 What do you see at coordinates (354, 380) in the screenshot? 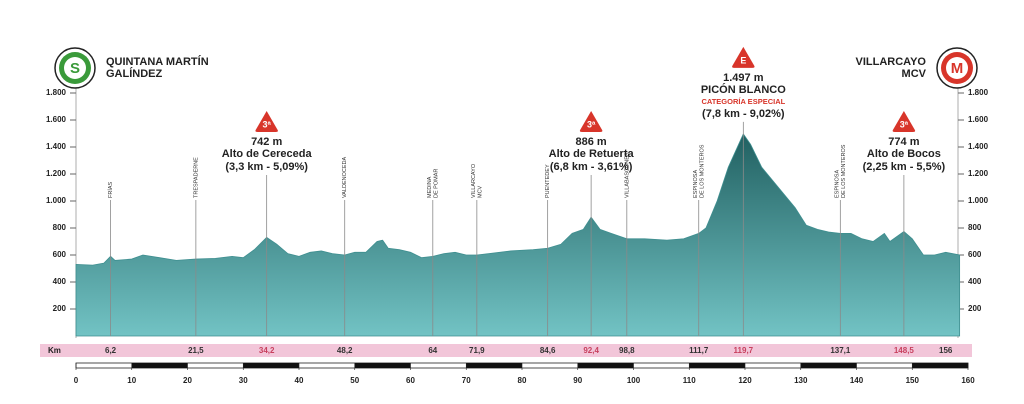
I see `x-tick-label: 50` at bounding box center [354, 380].